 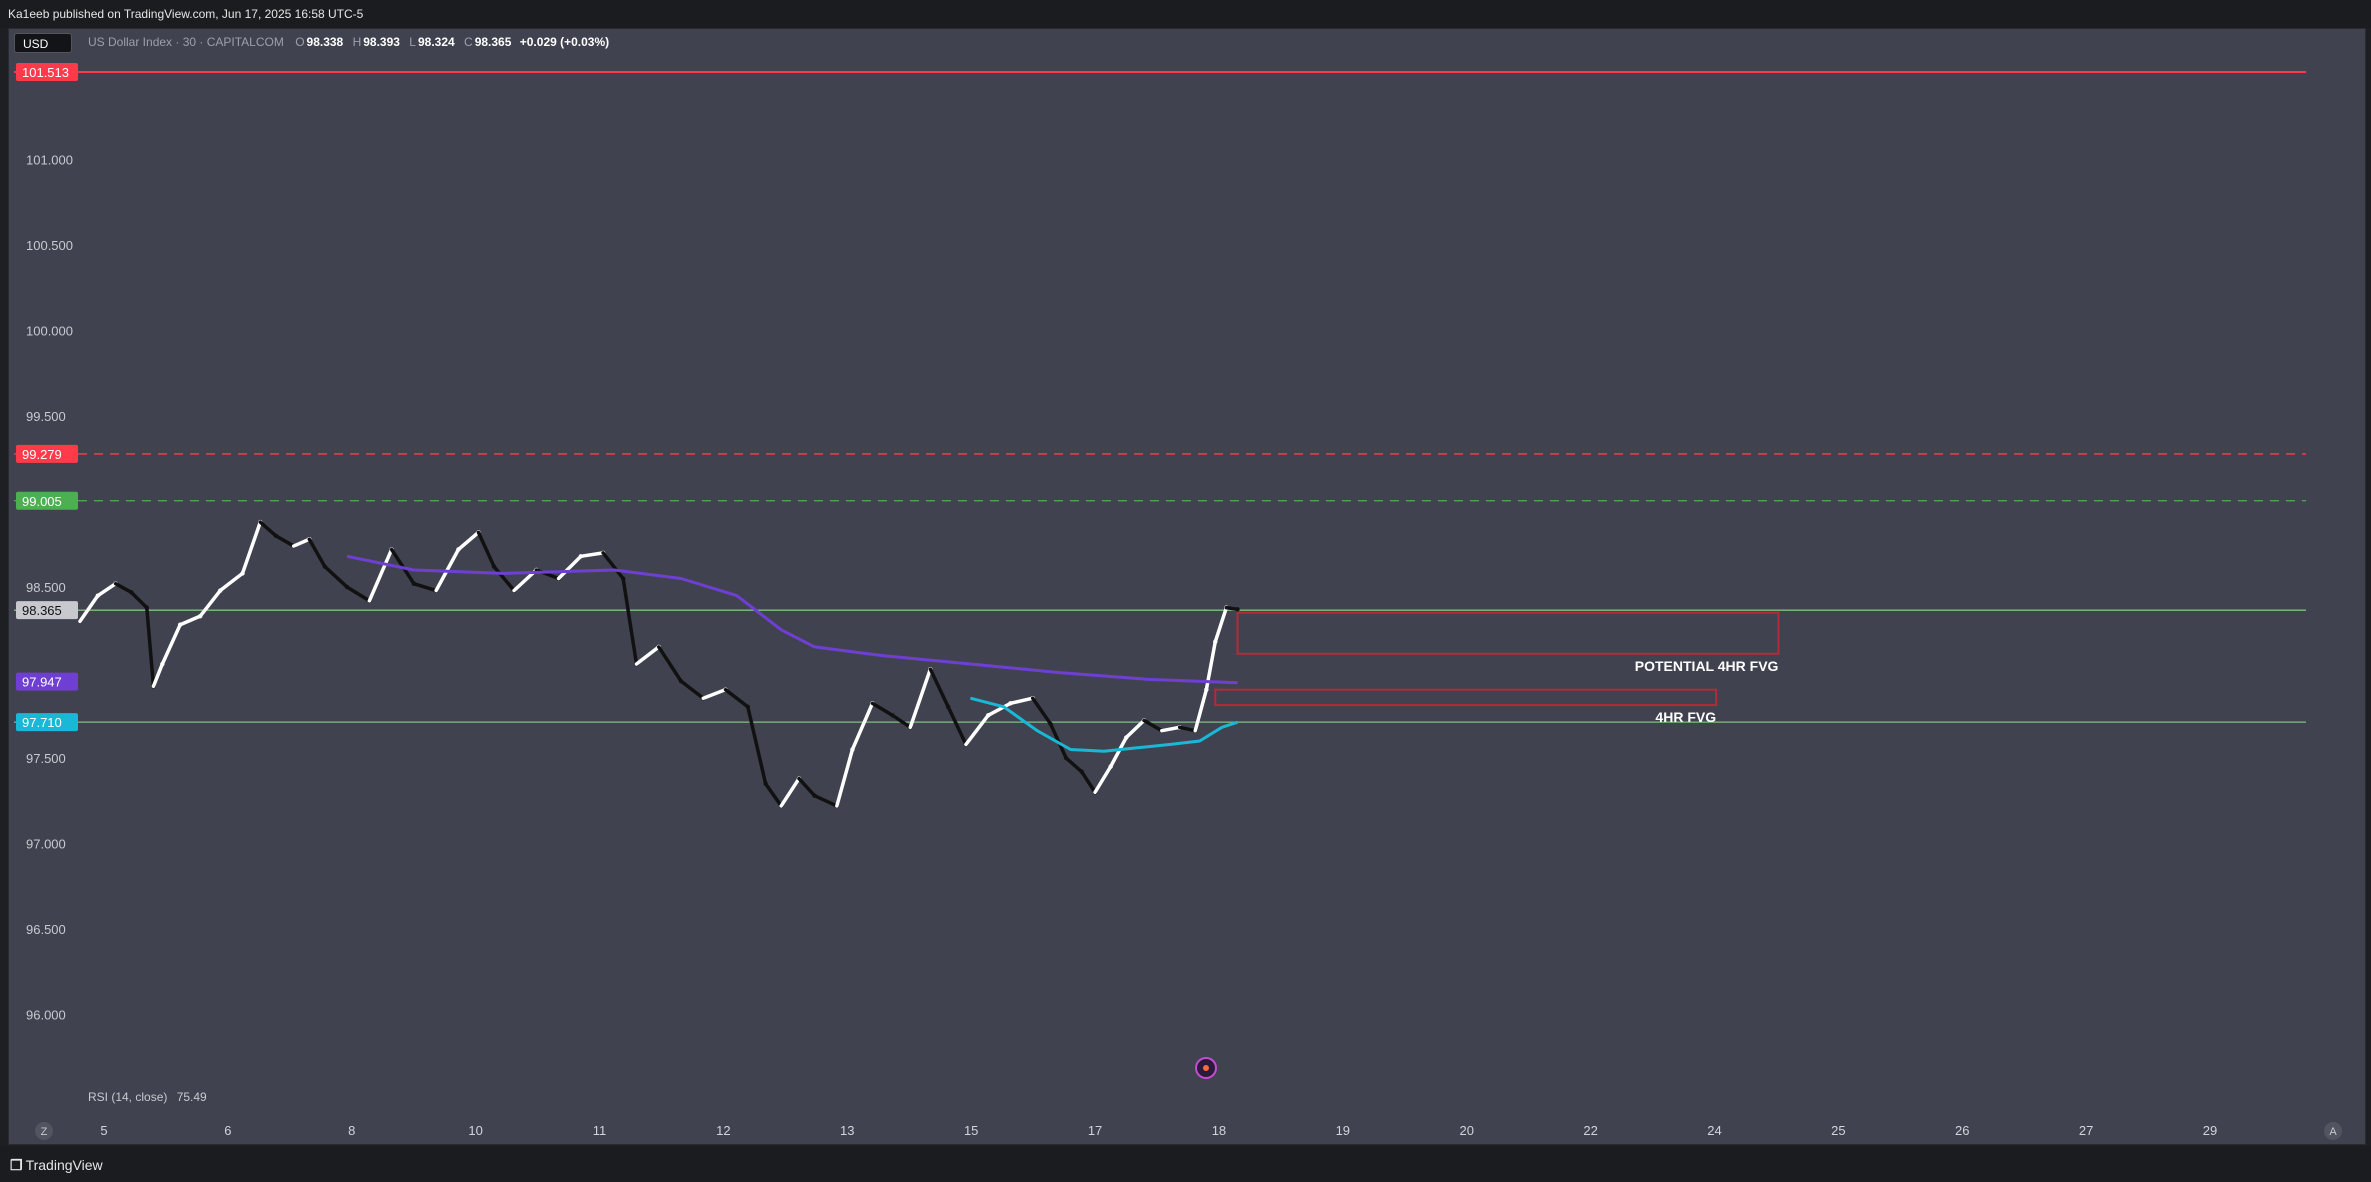 What do you see at coordinates (1590, 1130) in the screenshot?
I see `x-tick-label-12: 22` at bounding box center [1590, 1130].